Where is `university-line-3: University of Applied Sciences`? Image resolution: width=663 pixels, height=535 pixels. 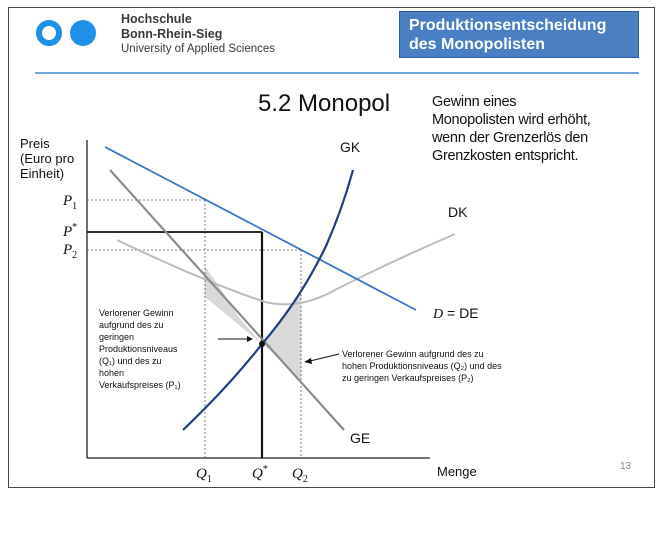 university-line-3: University of Applied Sciences is located at coordinates (198, 49).